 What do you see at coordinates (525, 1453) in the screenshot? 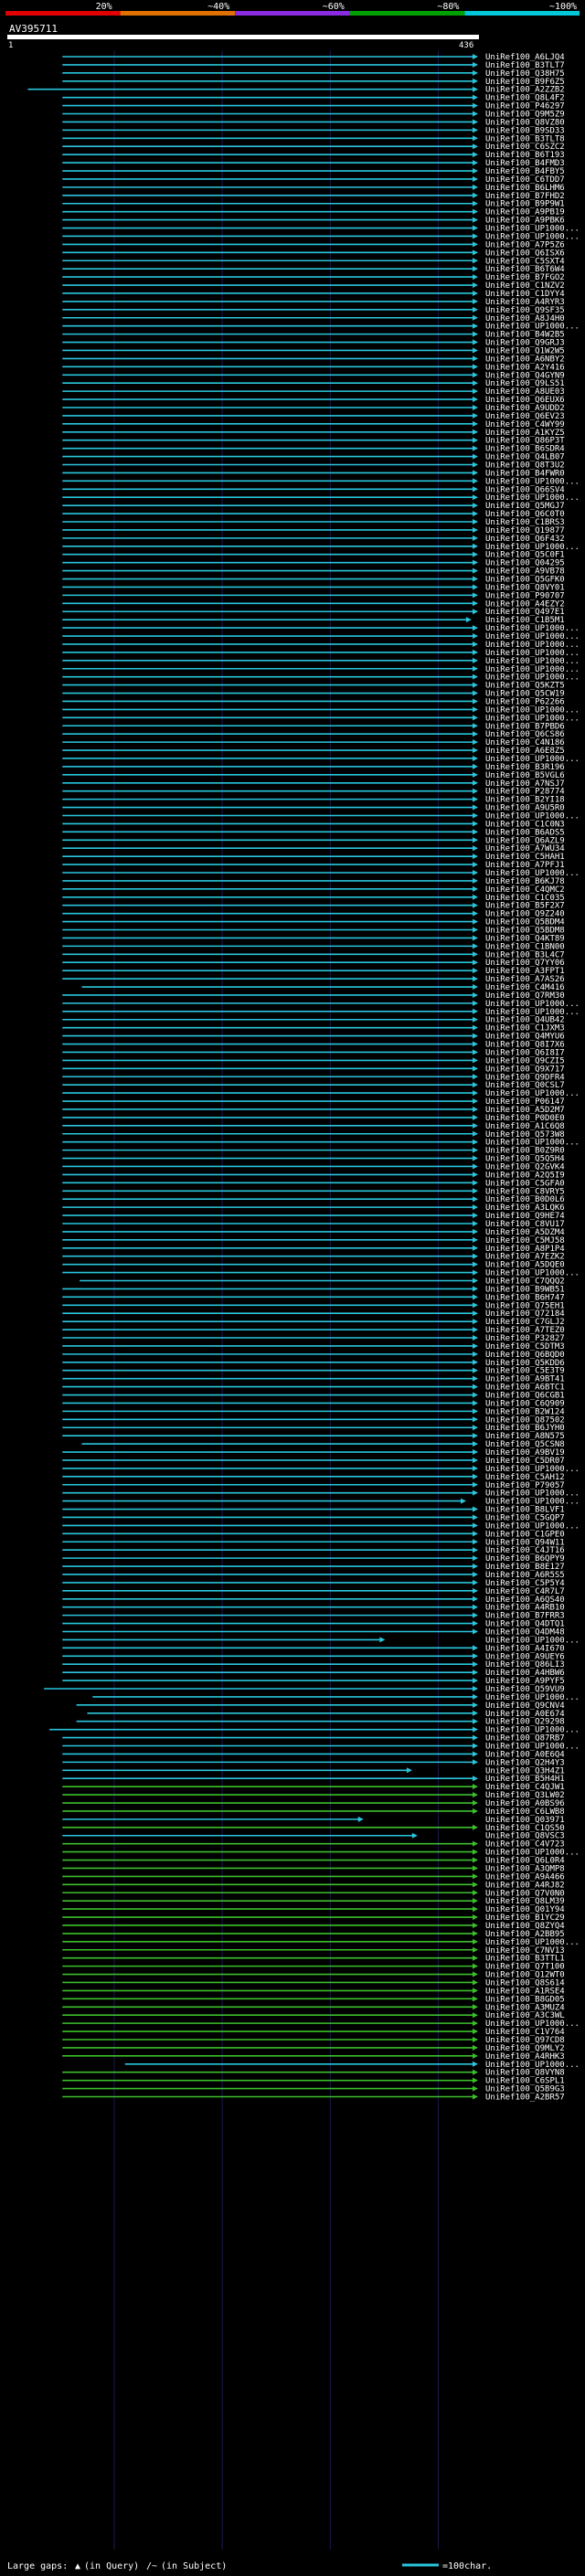
I see `hit-label: UniRef100_A9BV19` at bounding box center [525, 1453].